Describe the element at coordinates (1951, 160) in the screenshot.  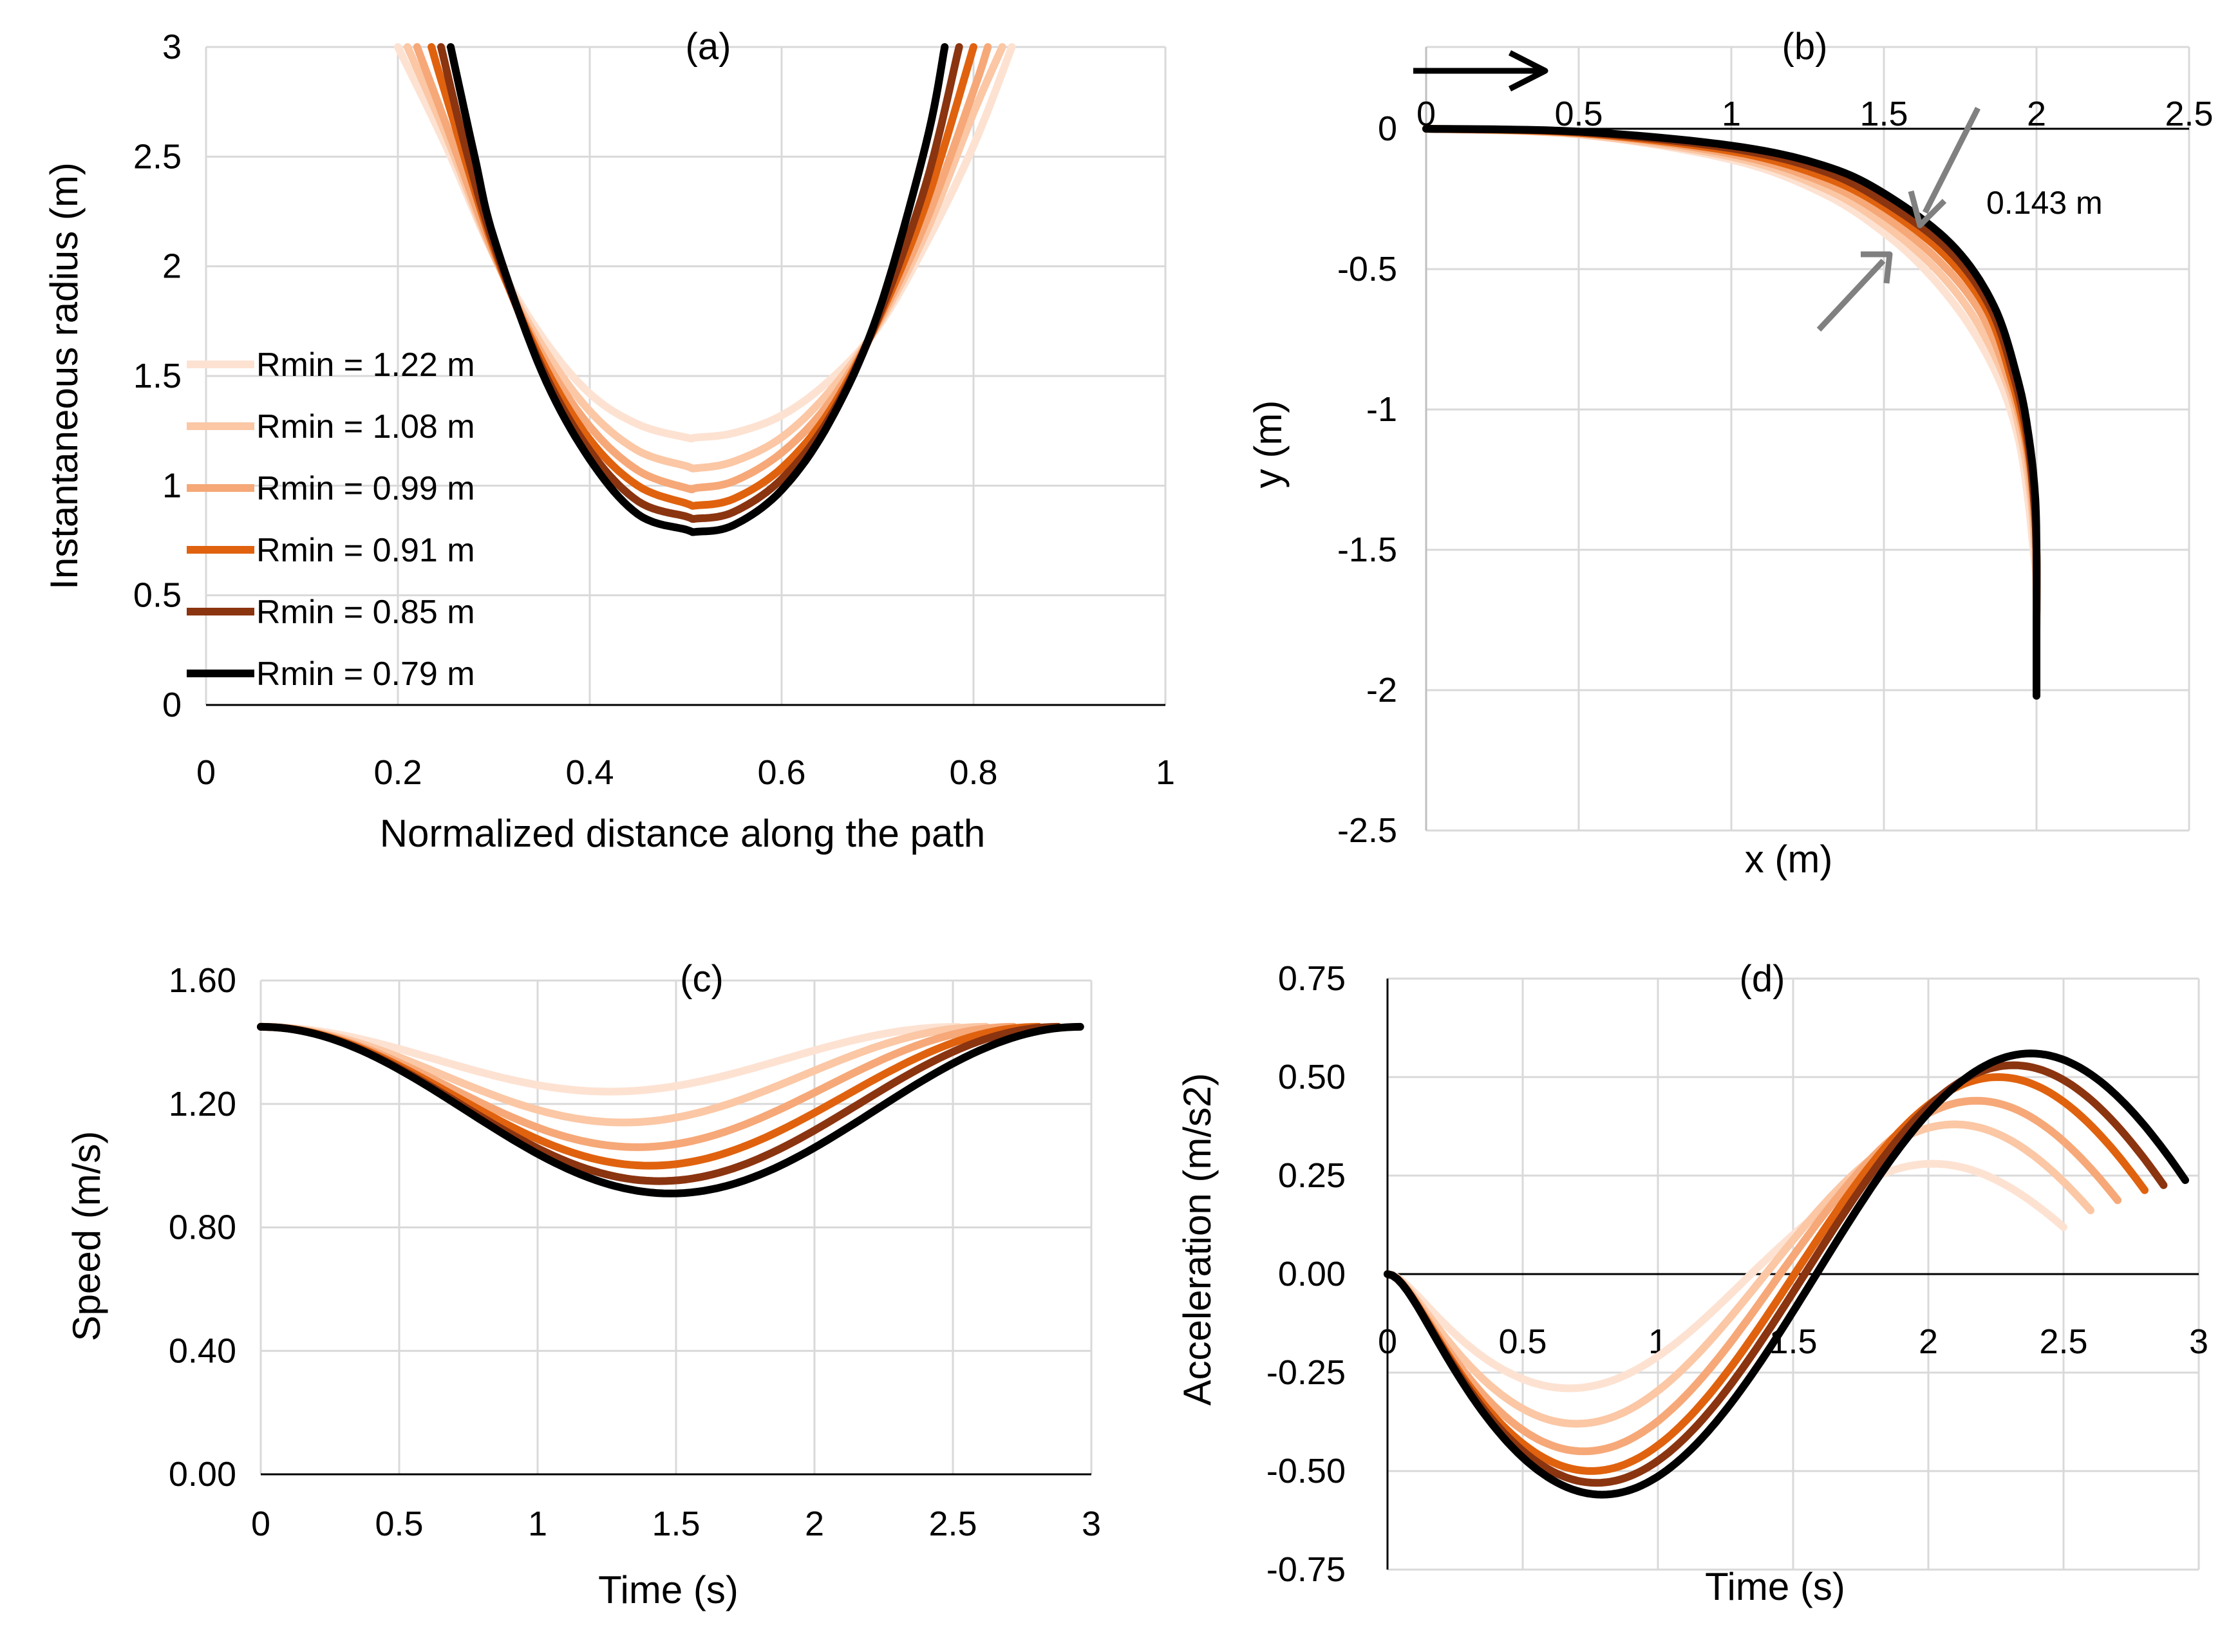
I see `gap-arrow-upper` at that location.